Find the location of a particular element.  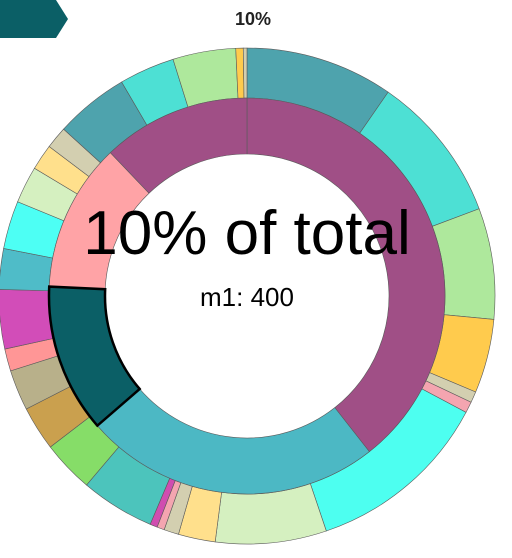

breadcrumb-segment is located at coordinates (35, 20).